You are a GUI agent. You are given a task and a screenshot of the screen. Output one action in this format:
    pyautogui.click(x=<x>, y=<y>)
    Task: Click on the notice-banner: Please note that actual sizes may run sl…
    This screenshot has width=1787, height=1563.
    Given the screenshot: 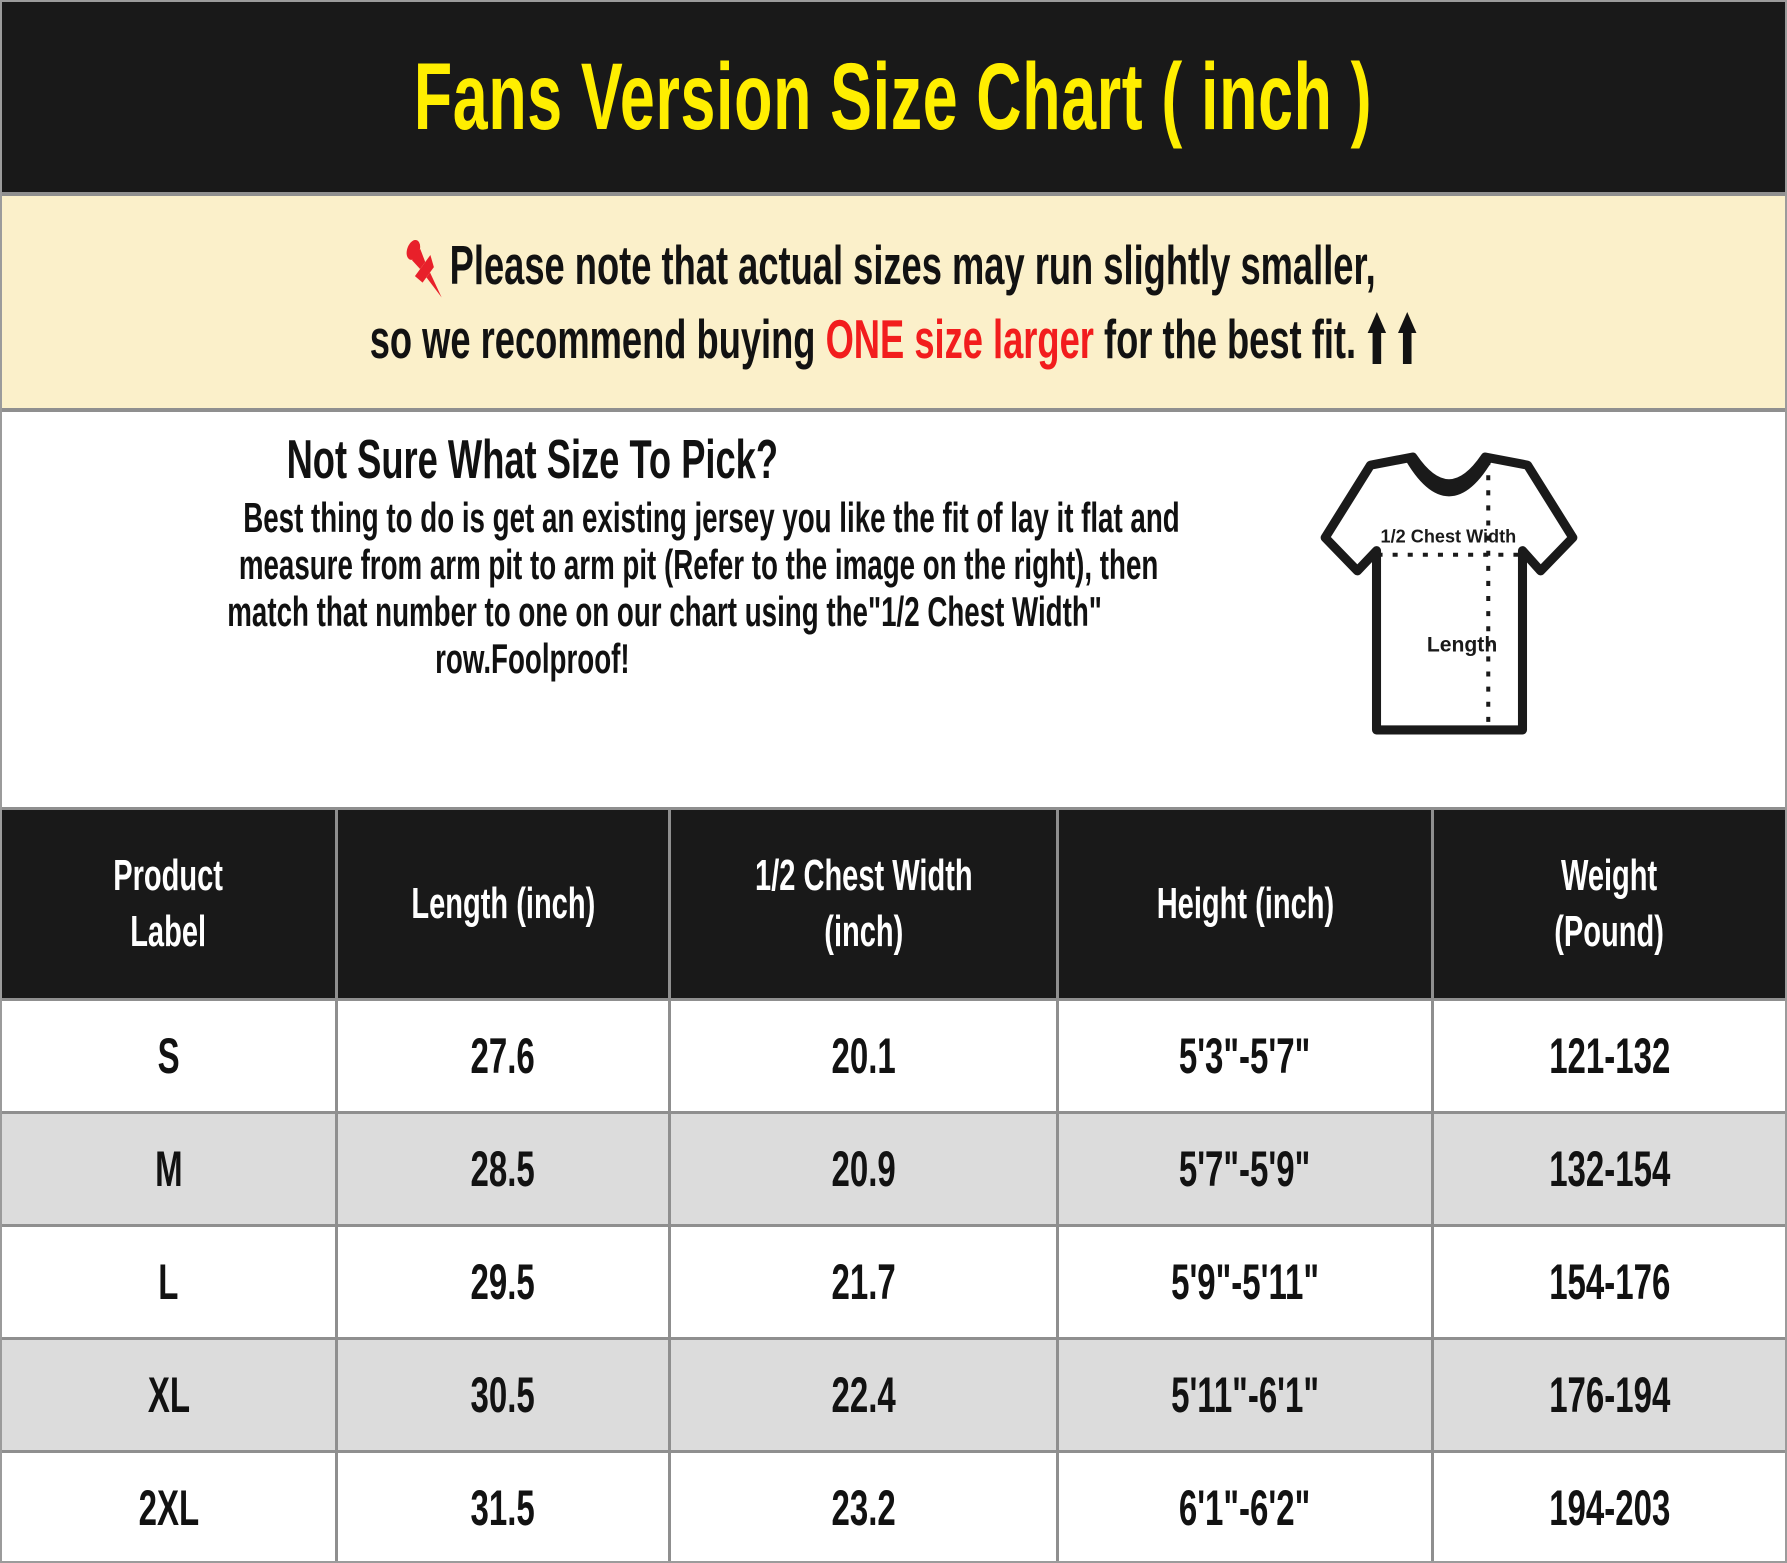 What is the action you would take?
    pyautogui.click(x=893, y=302)
    